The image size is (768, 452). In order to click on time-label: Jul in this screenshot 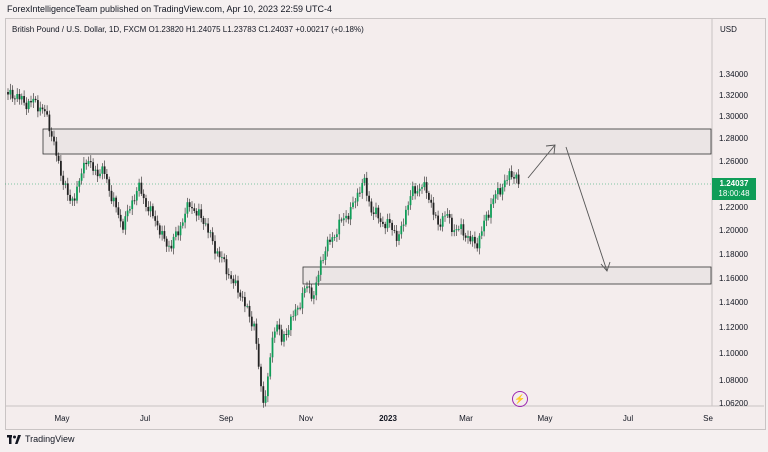, I will do `click(145, 418)`.